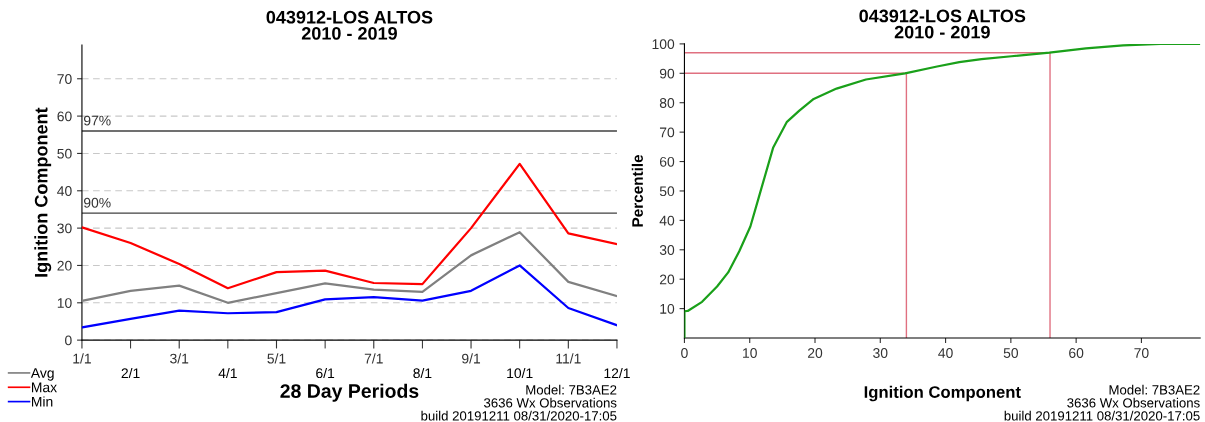 The width and height of the screenshot is (1205, 422). I want to click on y-tick-label: 90, so click(667, 73).